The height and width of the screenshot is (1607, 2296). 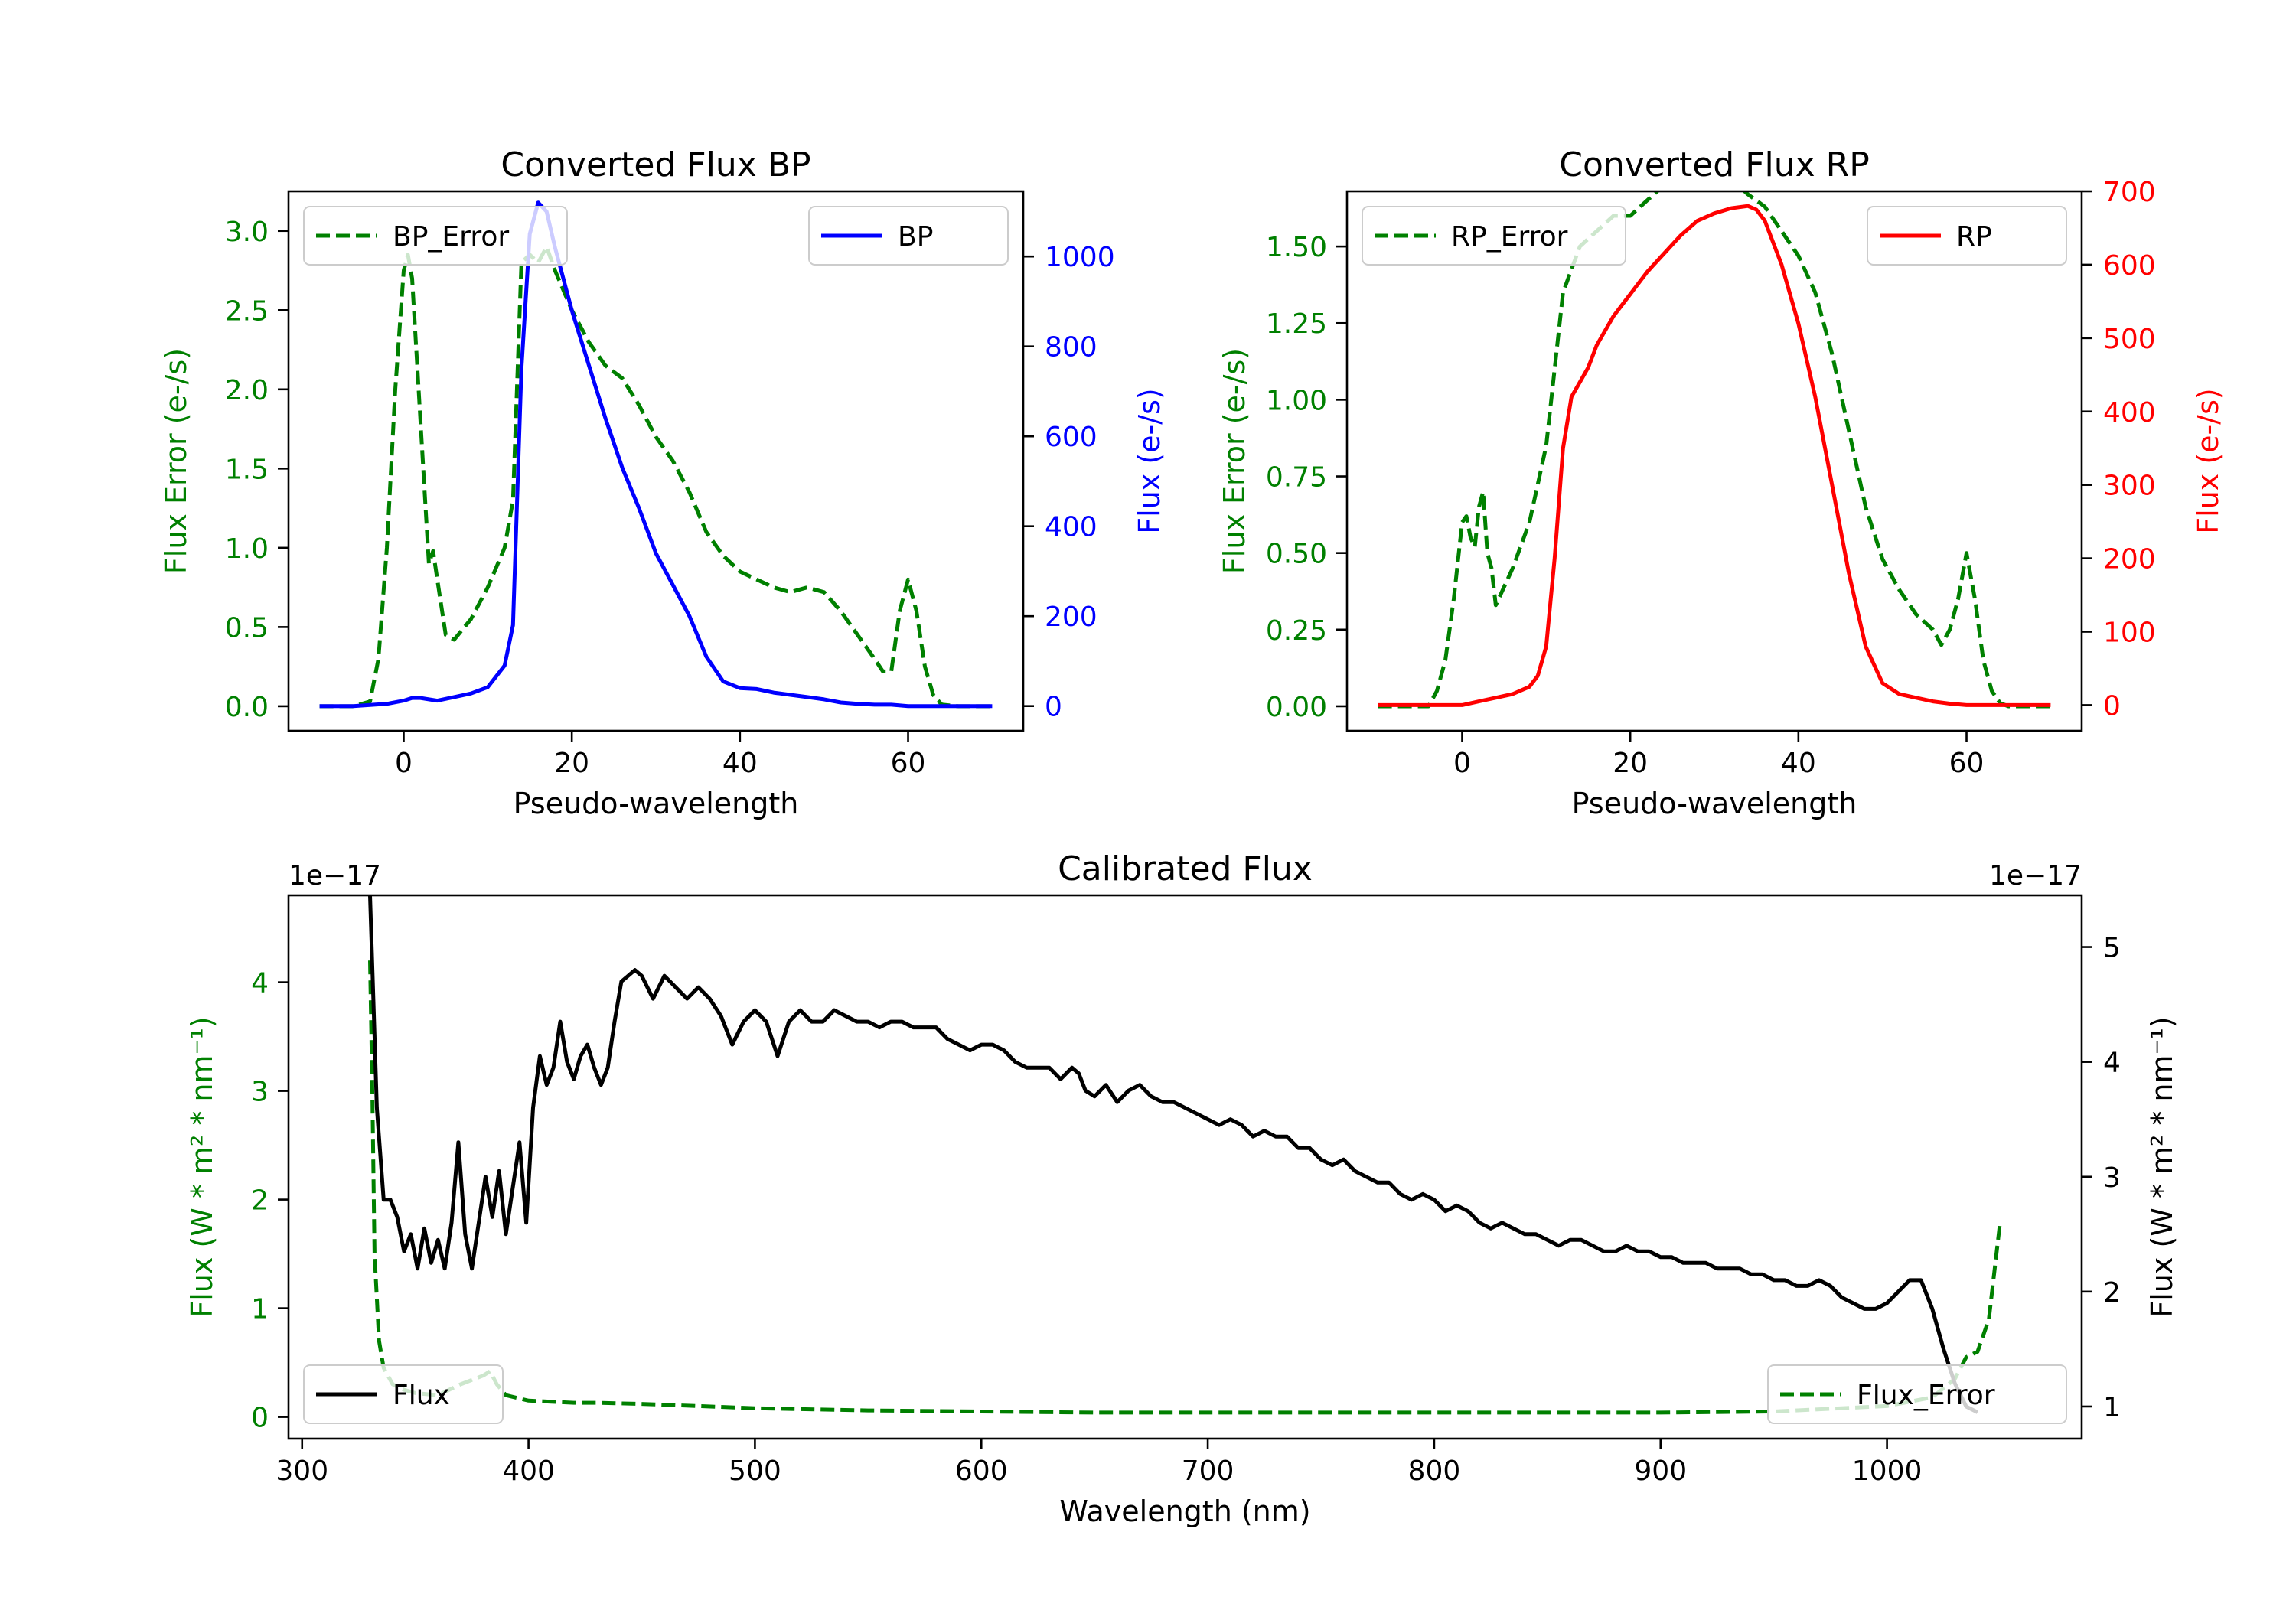 I want to click on rp-legend-right: RP, so click(x=1967, y=236).